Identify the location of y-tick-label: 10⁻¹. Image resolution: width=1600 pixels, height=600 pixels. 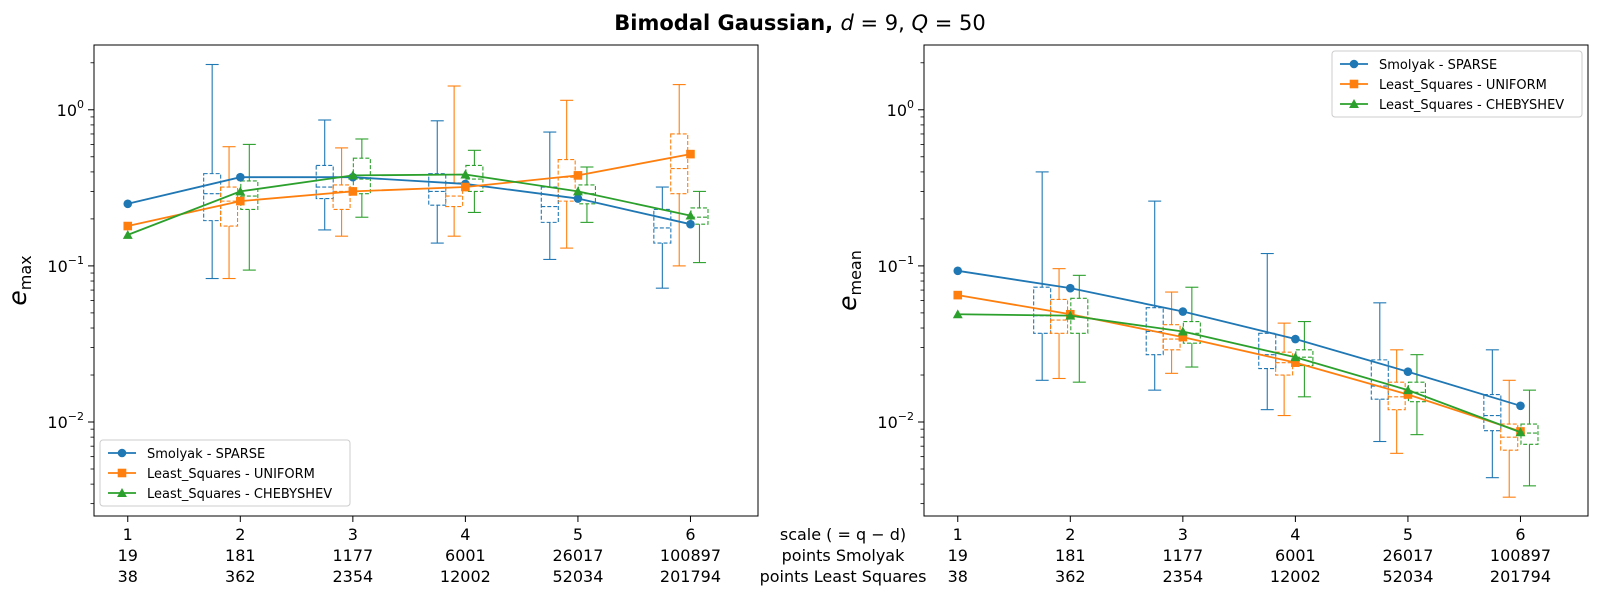
(895, 265).